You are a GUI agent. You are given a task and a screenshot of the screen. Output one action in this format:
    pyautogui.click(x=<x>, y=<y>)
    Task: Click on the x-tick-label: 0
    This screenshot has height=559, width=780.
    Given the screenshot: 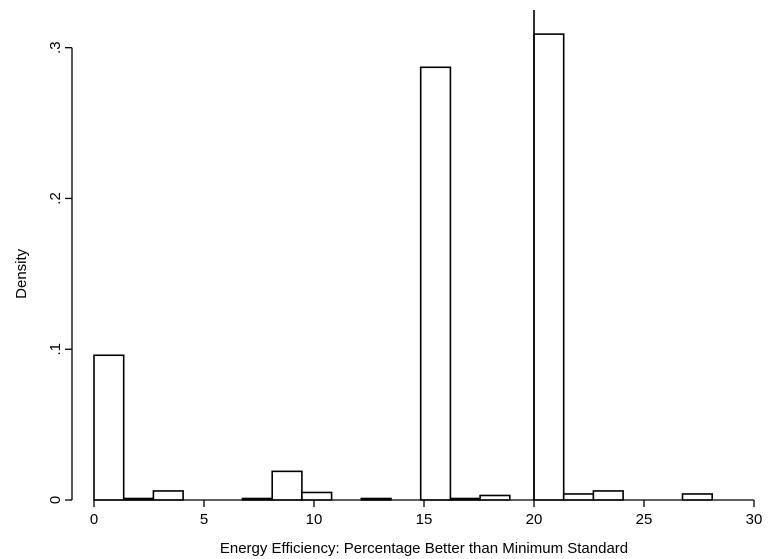 What is the action you would take?
    pyautogui.click(x=94, y=519)
    